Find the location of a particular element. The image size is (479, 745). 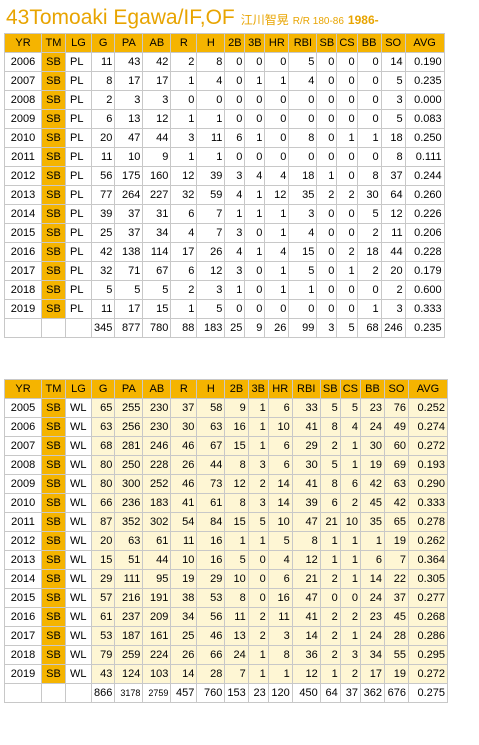

cell-rbi: 0 is located at coordinates (303, 119).